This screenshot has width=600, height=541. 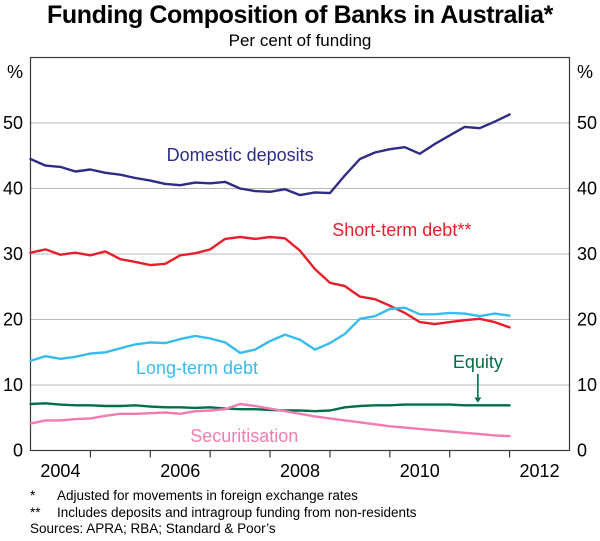 I want to click on series-line-domestic-deposits, so click(x=270, y=155).